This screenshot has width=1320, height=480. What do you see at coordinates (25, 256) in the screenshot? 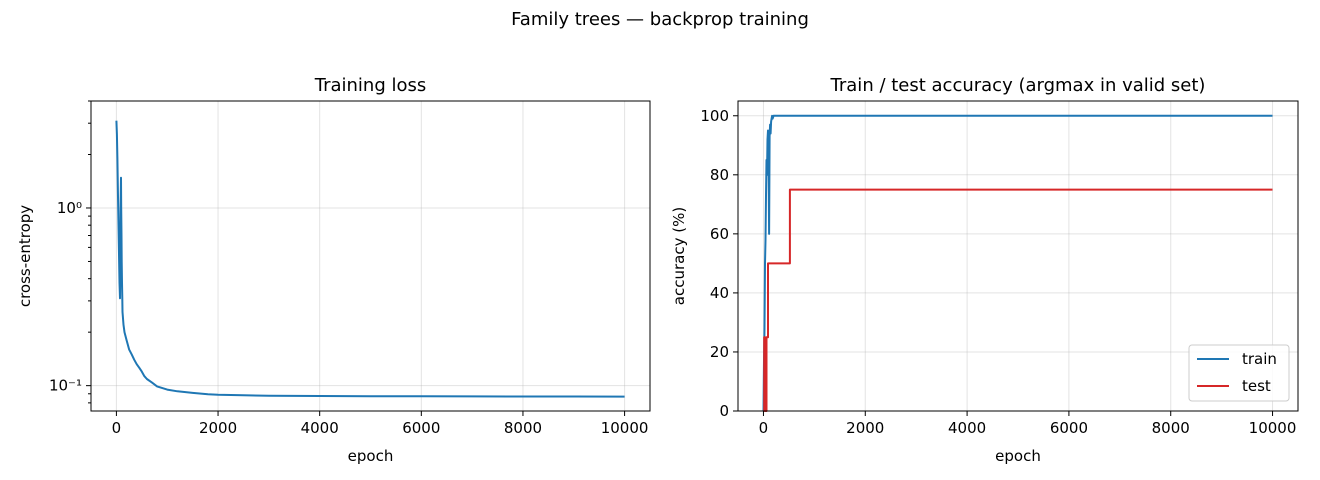
I see `loss-chart-y-axis-label: cross-entropy` at bounding box center [25, 256].